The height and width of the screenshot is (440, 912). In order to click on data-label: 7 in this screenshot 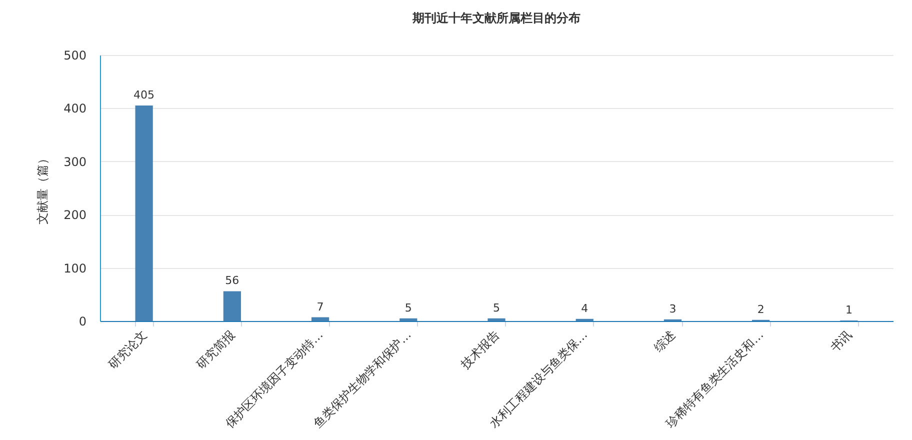, I will do `click(320, 307)`.